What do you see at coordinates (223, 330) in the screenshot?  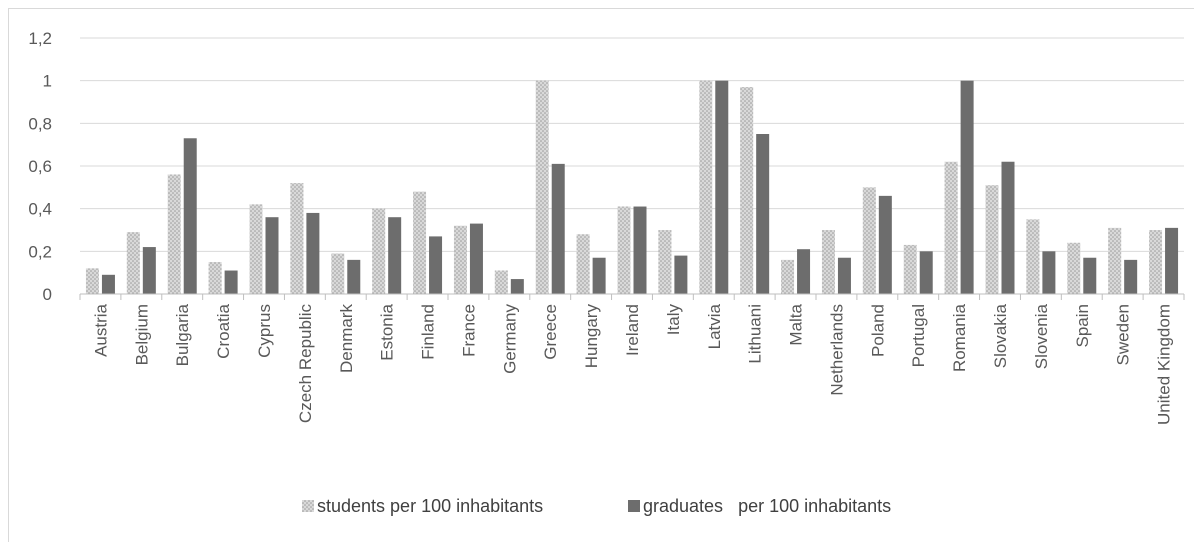 I see `x-tick-label: Croatia` at bounding box center [223, 330].